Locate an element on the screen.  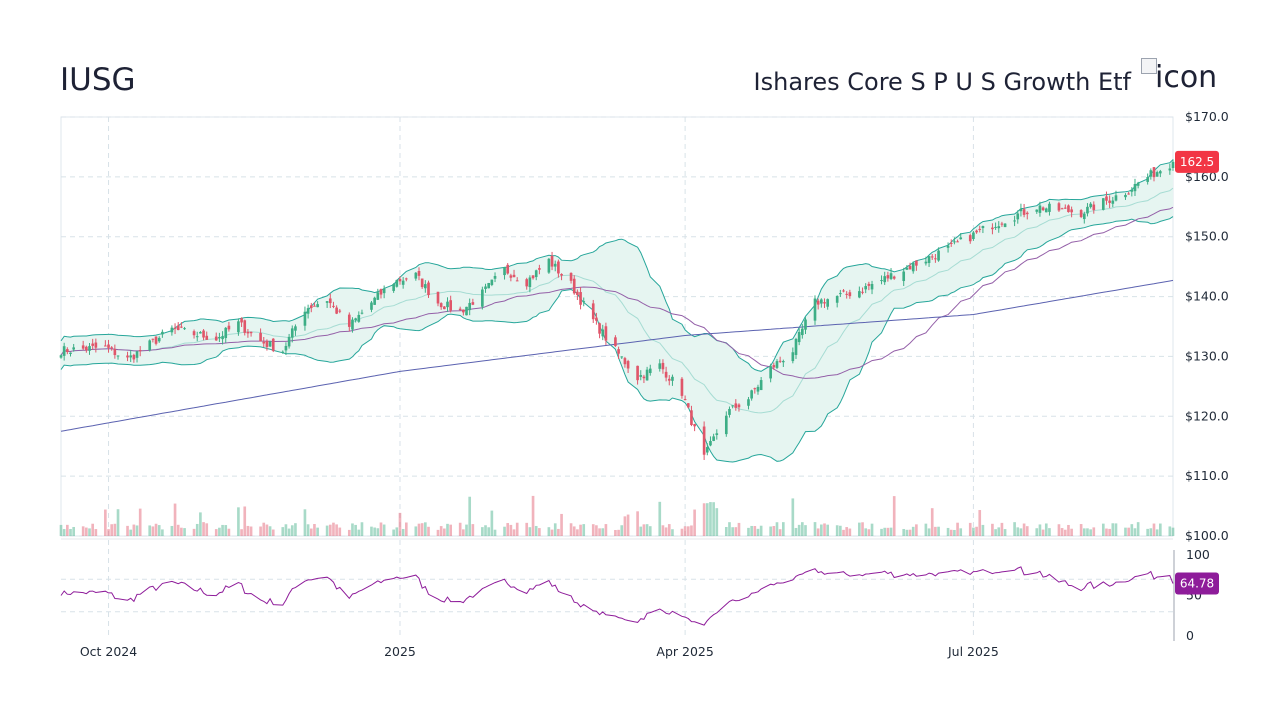
y-tick-label: $120.0 is located at coordinates (1207, 415).